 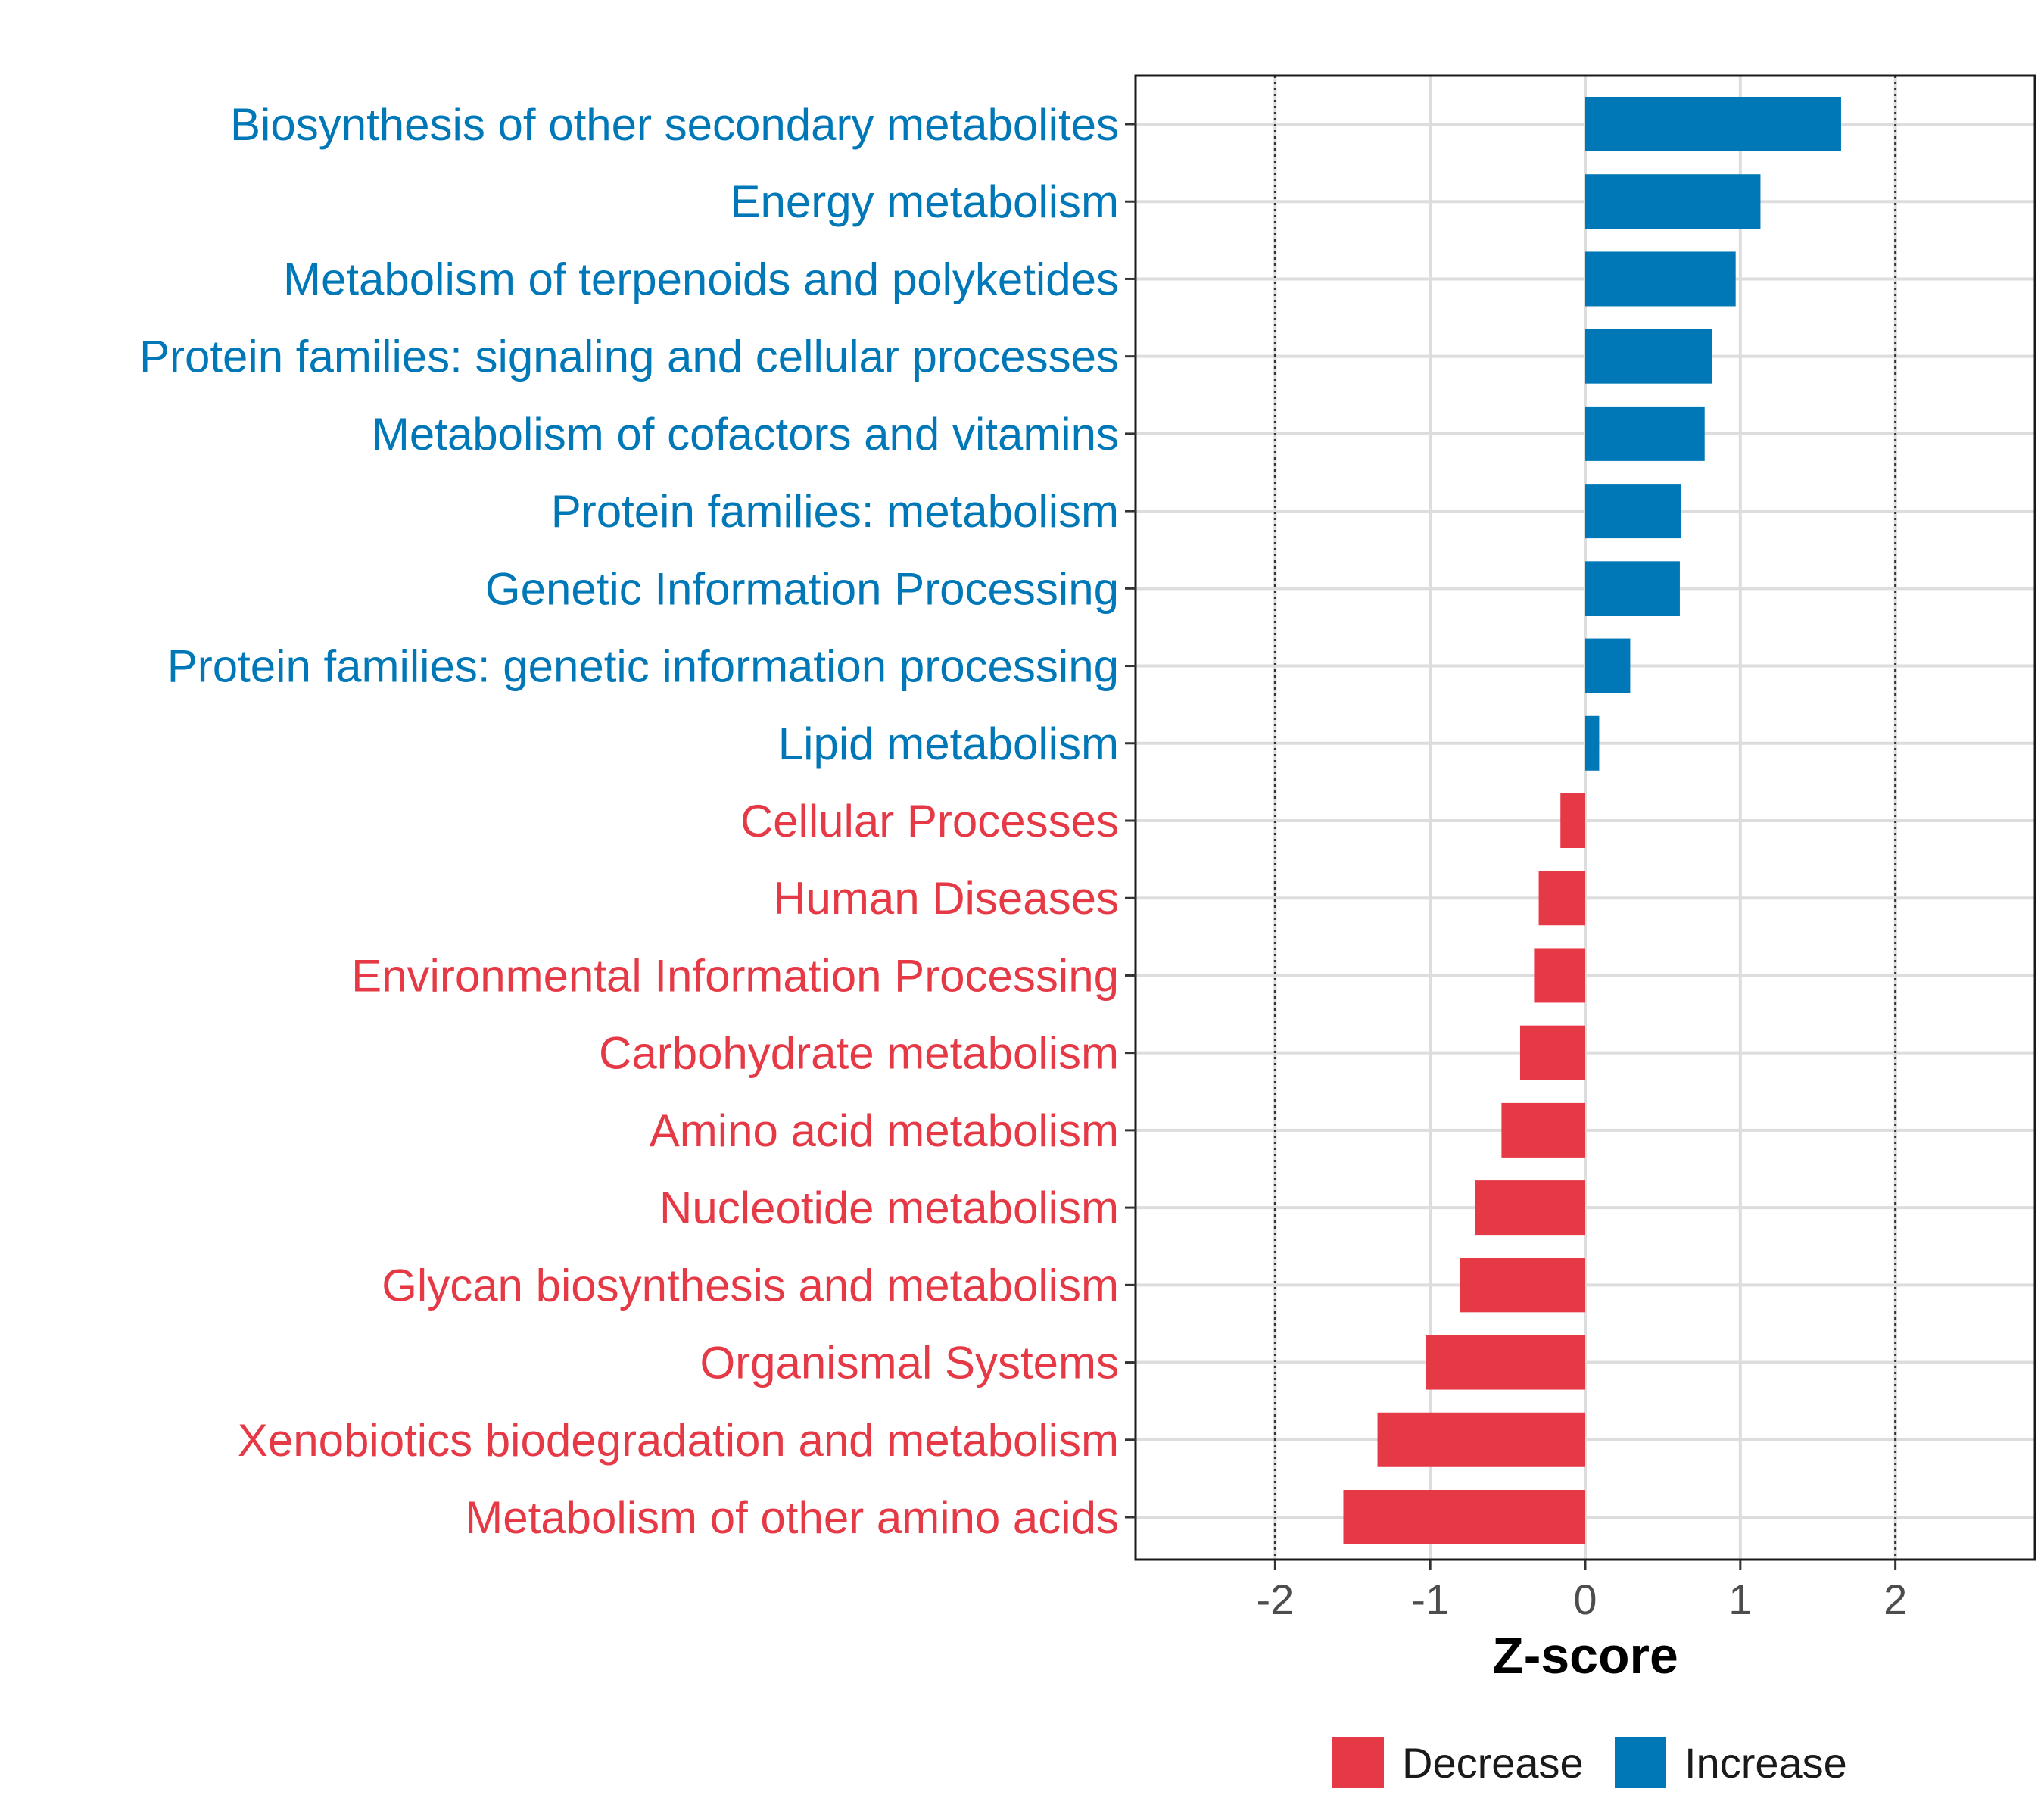 I want to click on category-label: Carbohydrate metabolism, so click(x=859, y=1053).